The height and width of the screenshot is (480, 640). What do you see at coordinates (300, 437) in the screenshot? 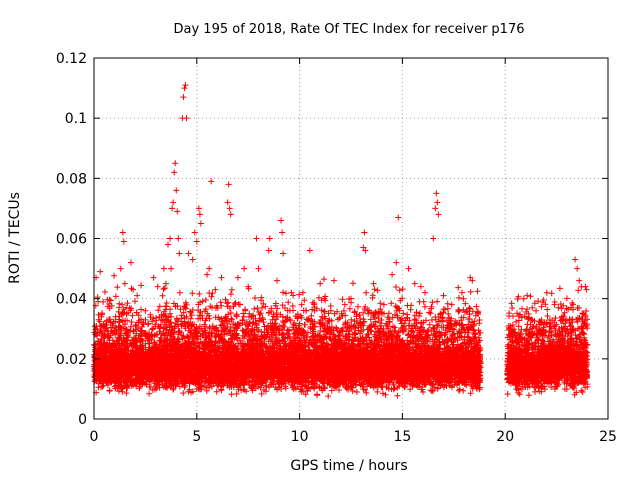
I see `x-tick-label: 10` at bounding box center [300, 437].